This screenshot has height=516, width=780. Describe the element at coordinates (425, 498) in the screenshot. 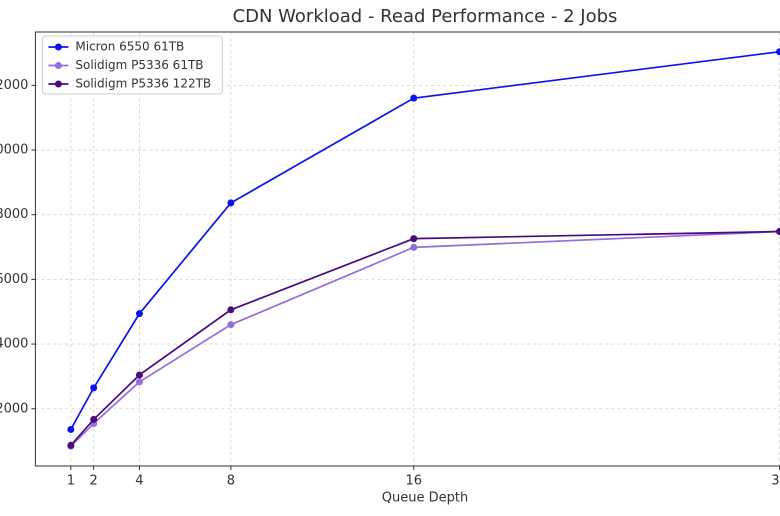

I see `x-axis-label: Queue Depth` at that location.